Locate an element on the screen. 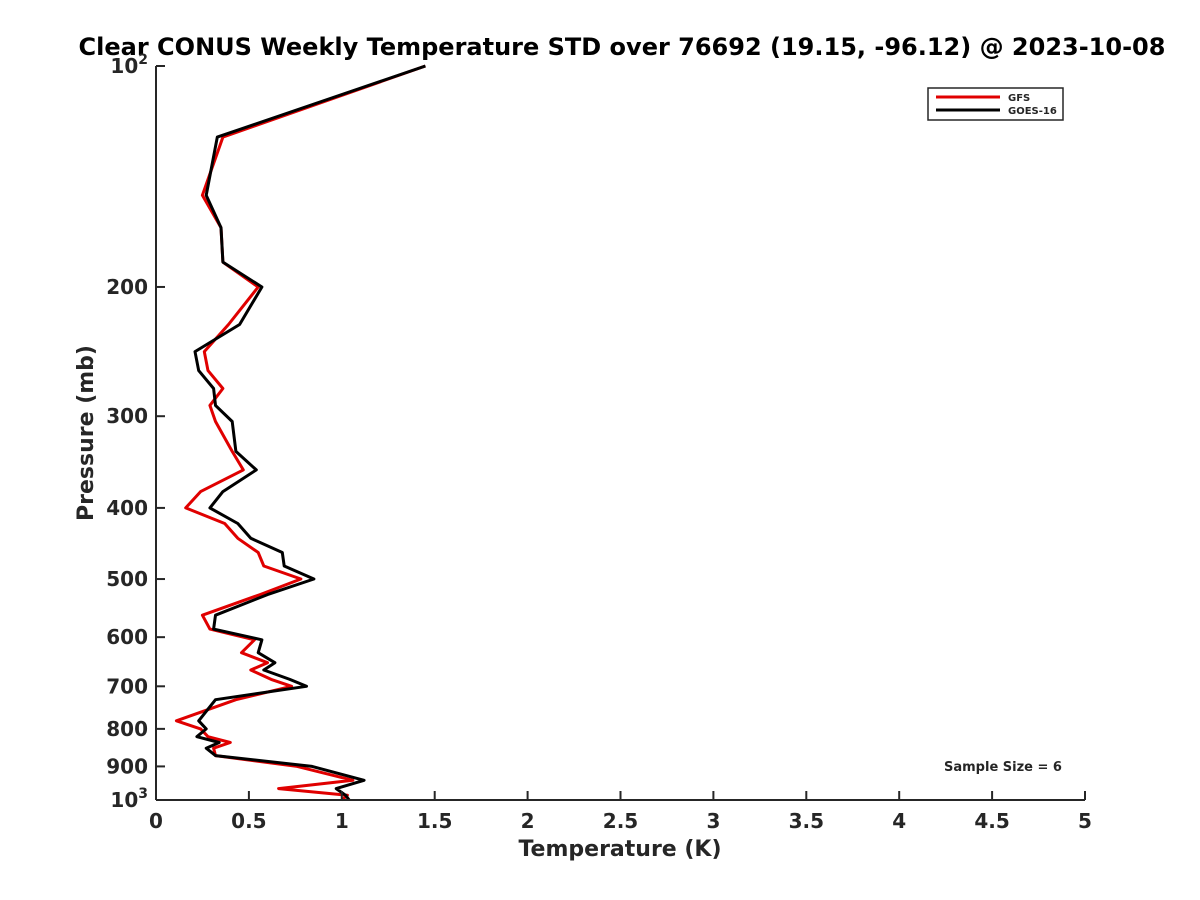  x-tick-label: 0 is located at coordinates (156, 821).